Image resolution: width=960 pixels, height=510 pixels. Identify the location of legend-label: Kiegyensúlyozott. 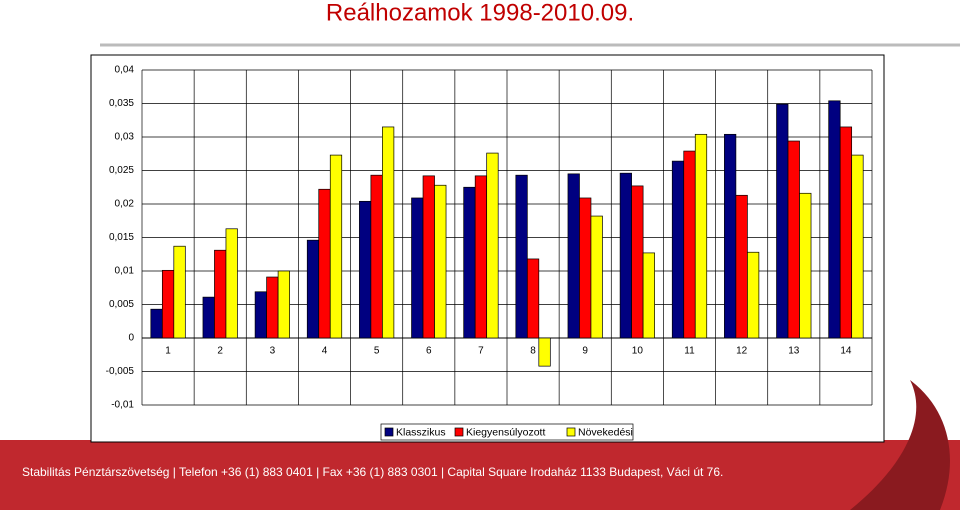
(505, 432).